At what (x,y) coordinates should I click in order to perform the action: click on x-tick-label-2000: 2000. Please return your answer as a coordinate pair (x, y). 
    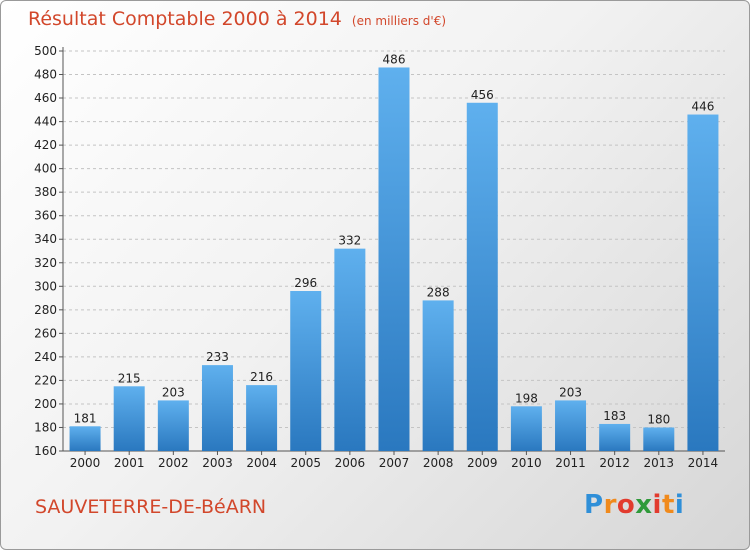
    Looking at the image, I should click on (85, 463).